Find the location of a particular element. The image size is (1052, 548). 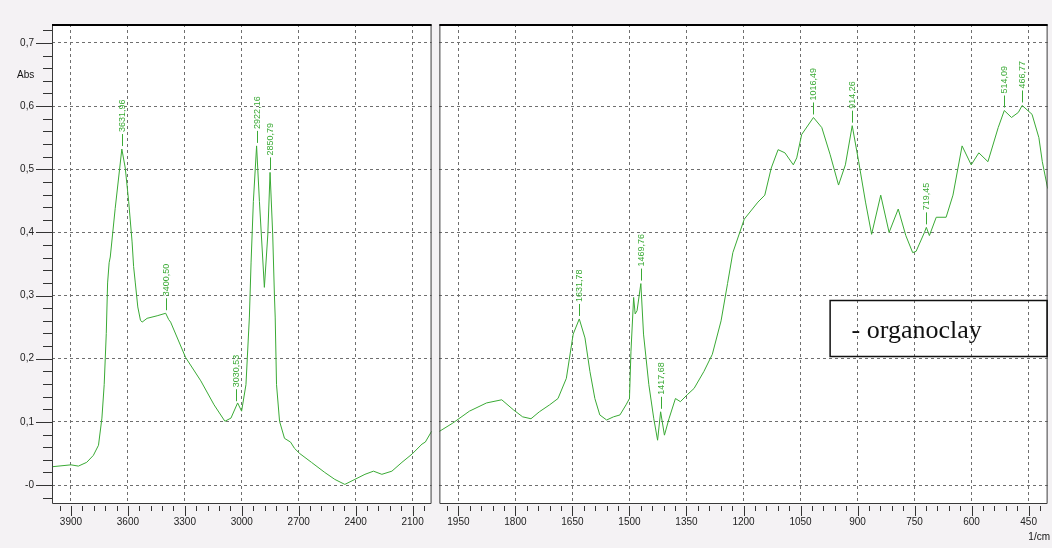

x-tick-label: 3600 is located at coordinates (128, 521).